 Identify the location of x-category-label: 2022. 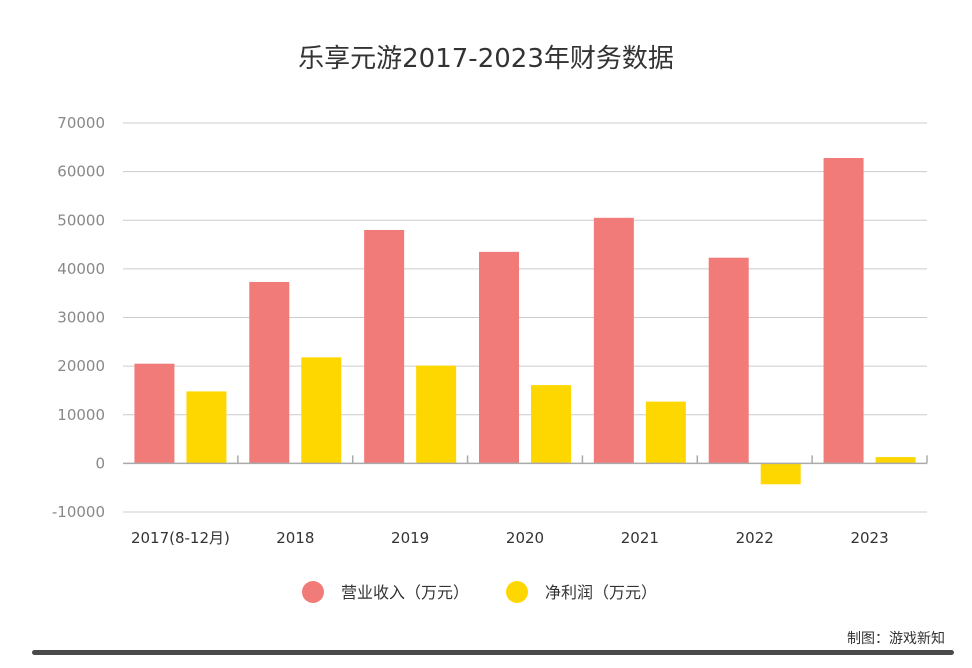
(755, 538).